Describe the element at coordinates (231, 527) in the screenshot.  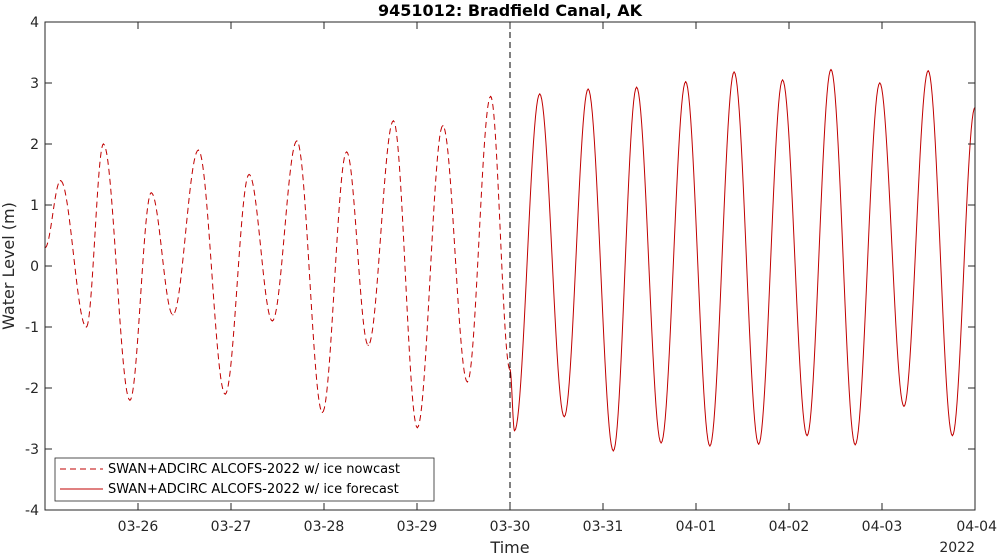
I see `x-tick-label: 03-27` at that location.